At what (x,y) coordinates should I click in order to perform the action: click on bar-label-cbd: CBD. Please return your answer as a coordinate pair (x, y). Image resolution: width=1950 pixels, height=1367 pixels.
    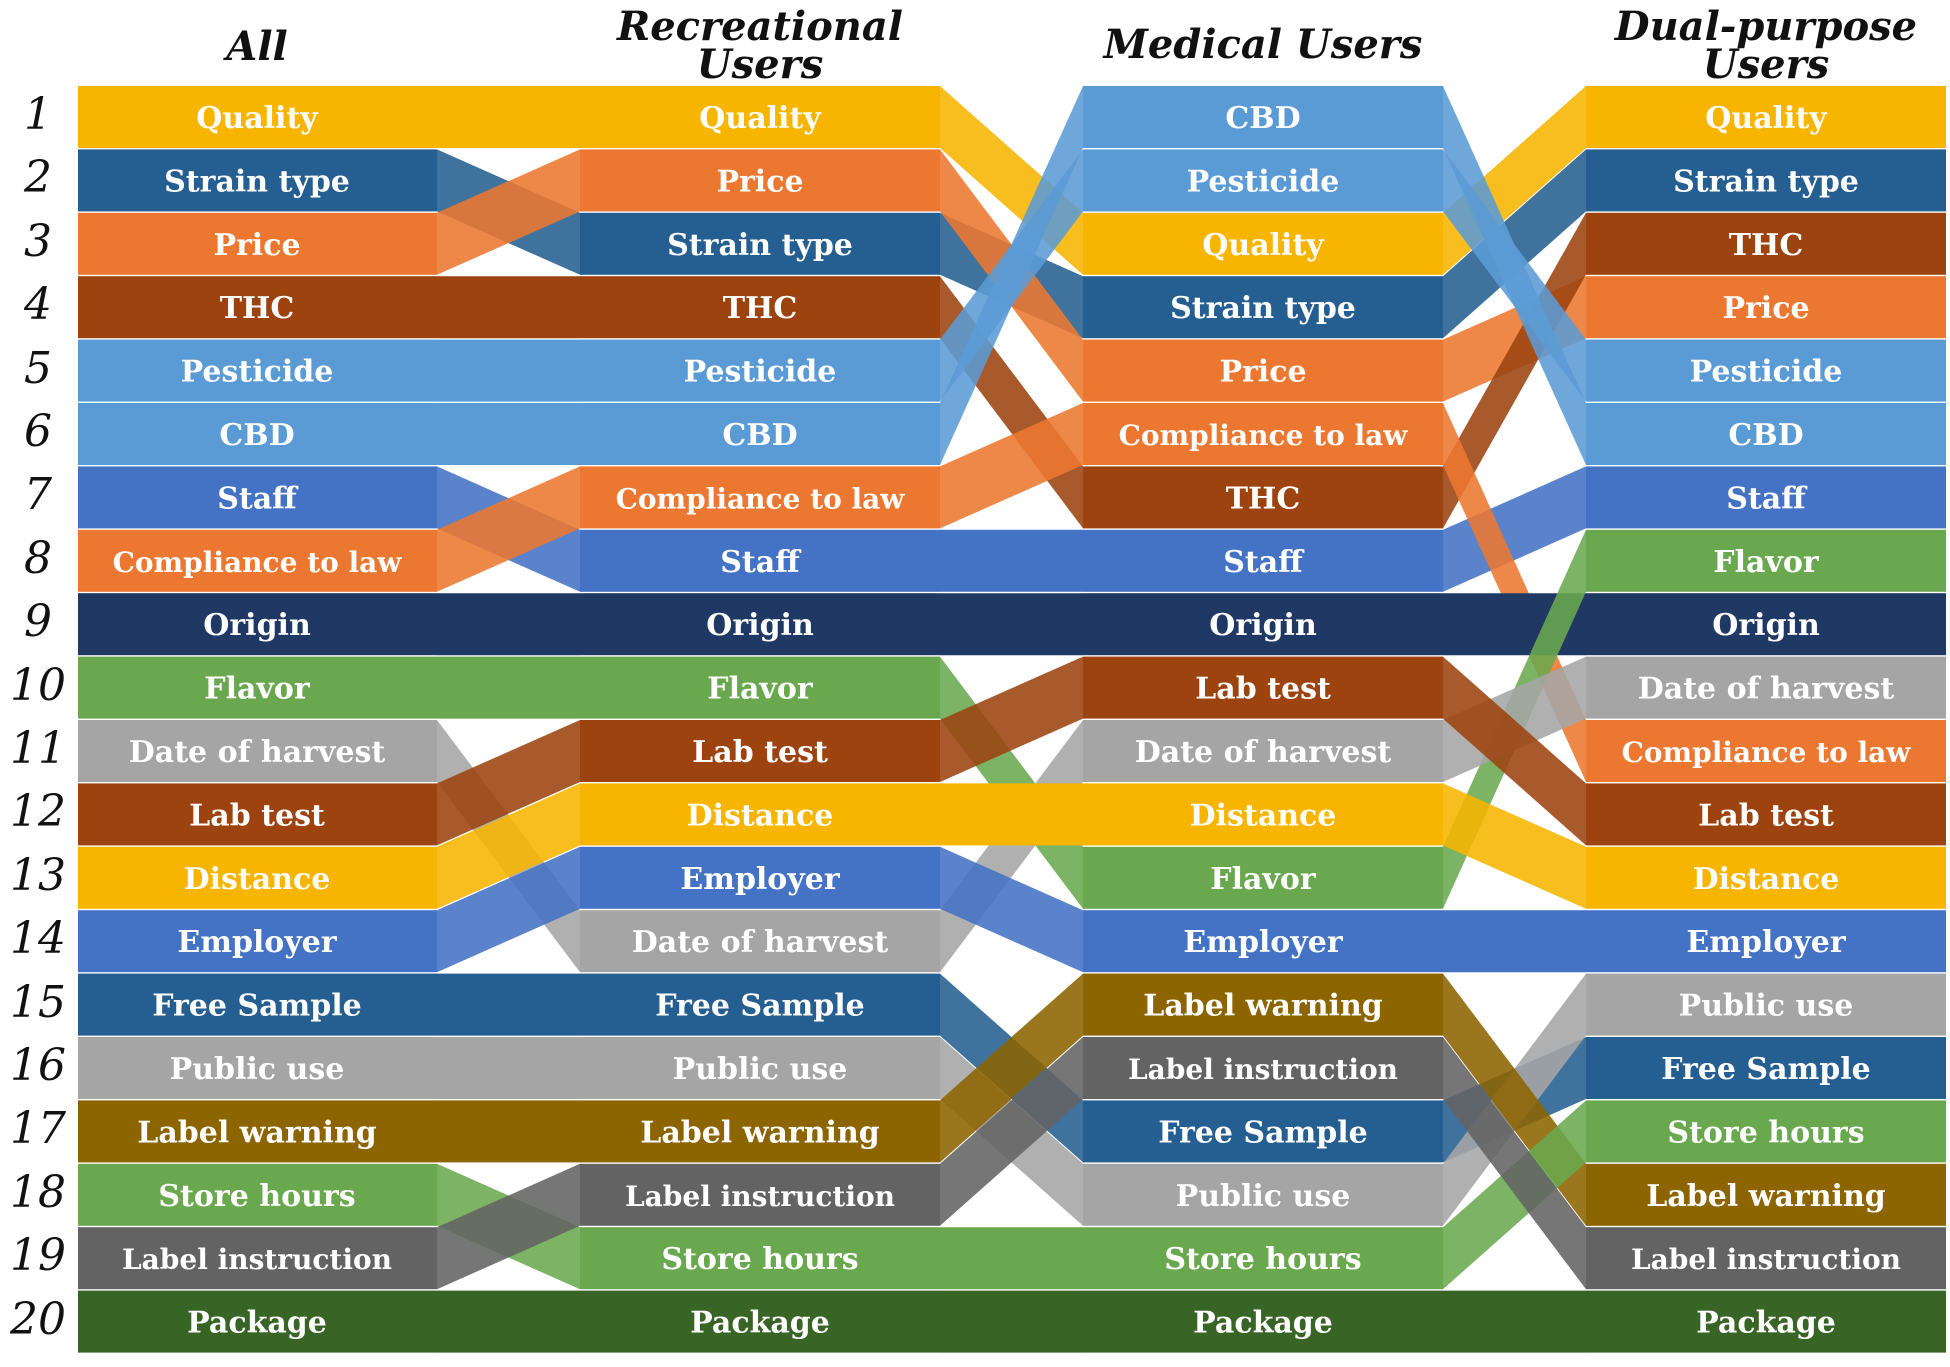
    Looking at the image, I should click on (256, 435).